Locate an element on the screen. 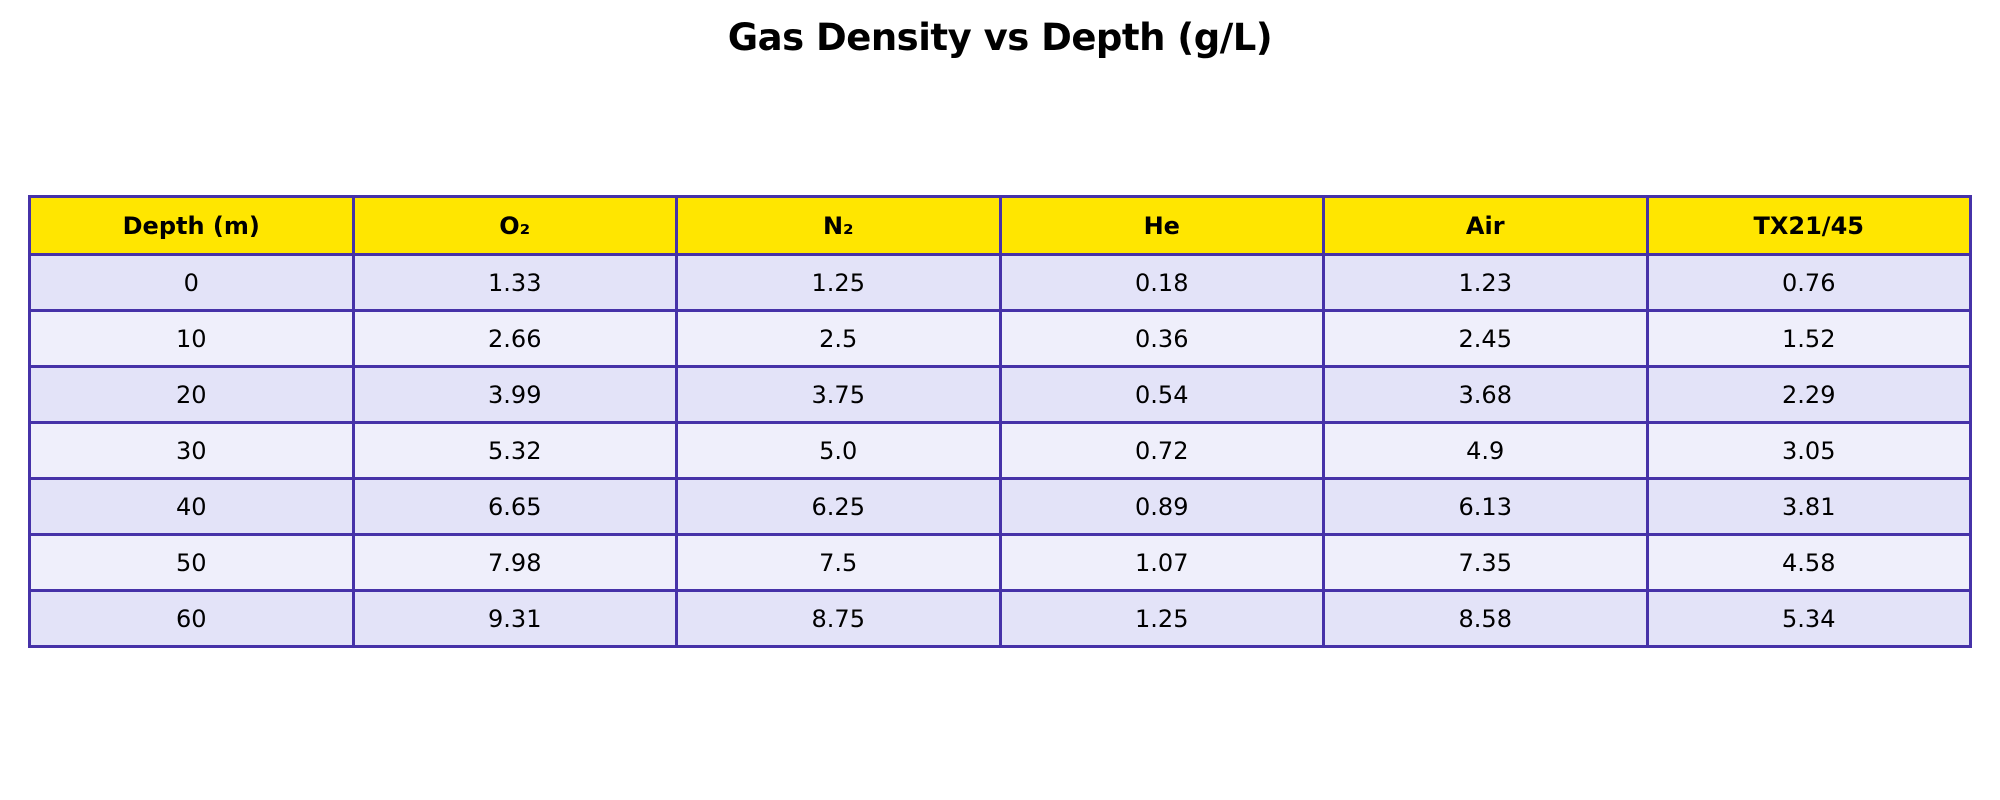  table-row: 0 1.33 1.25 0.18 1.23 0.76 is located at coordinates (1000, 282).